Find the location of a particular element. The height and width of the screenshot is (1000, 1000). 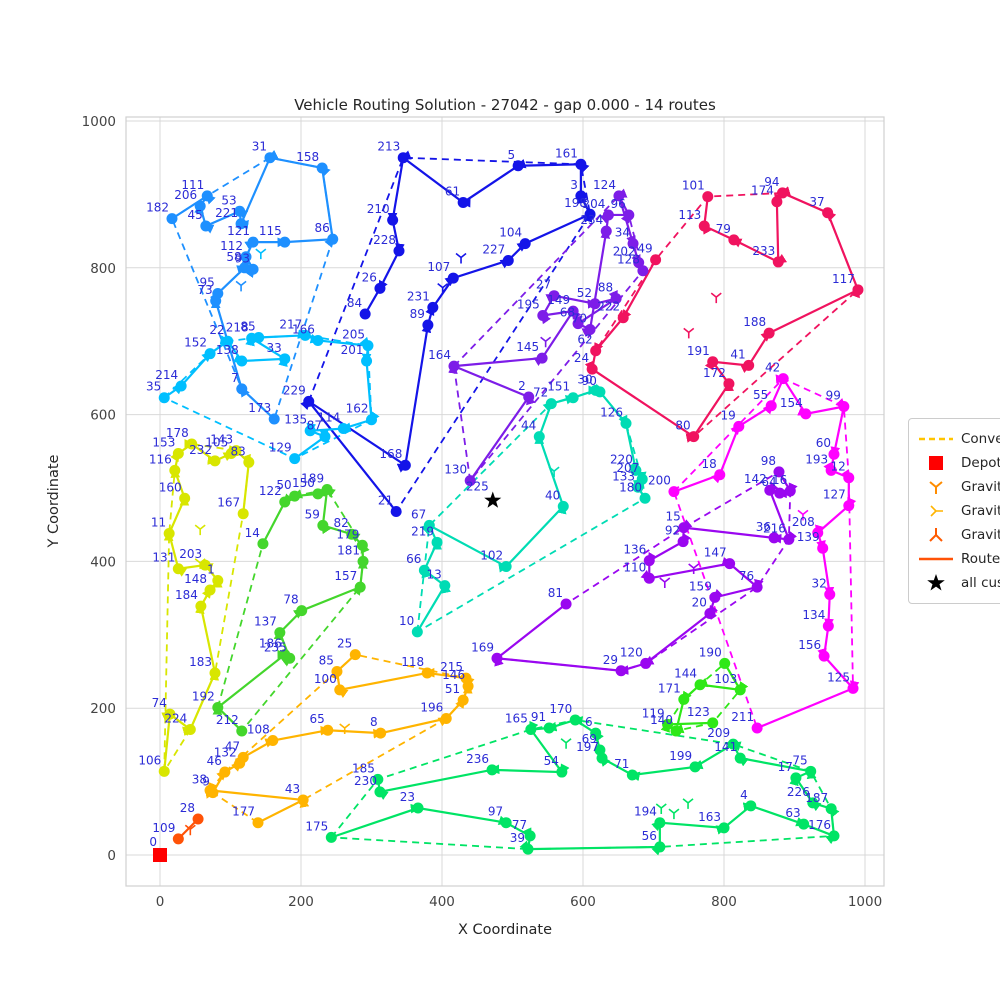

customer-label-6: 6 is located at coordinates (589, 722).